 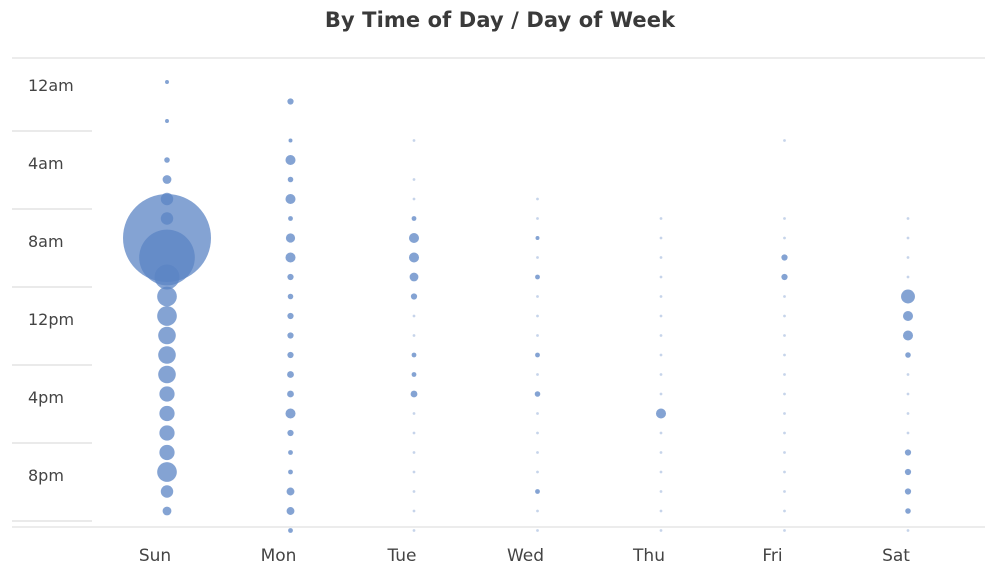 I want to click on bubble-wed-h15, so click(x=537, y=374).